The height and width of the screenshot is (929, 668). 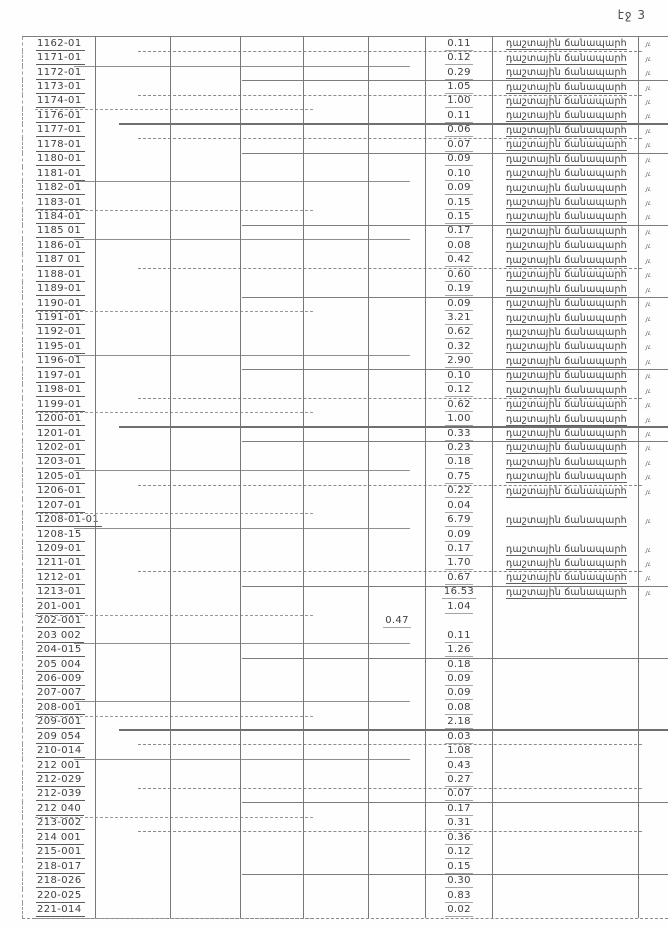 I want to click on table-row: 1203-01 0.18 դաշտային ճանապարհ յւ, so click(x=345, y=463).